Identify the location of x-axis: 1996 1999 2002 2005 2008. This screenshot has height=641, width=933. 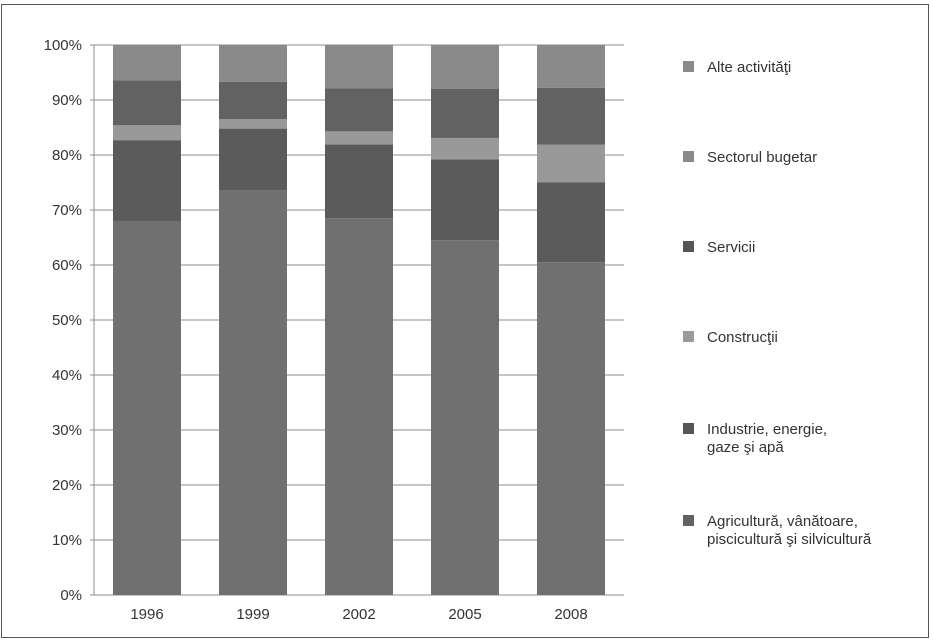
(358, 614).